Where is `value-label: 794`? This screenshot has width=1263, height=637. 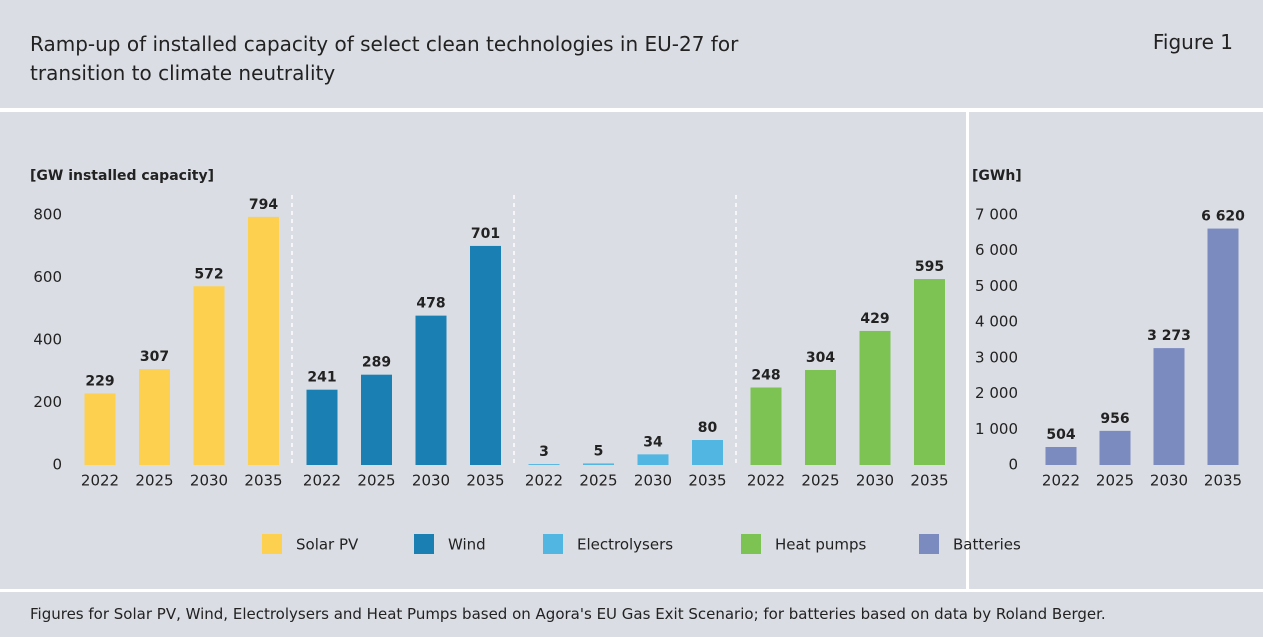 value-label: 794 is located at coordinates (263, 205).